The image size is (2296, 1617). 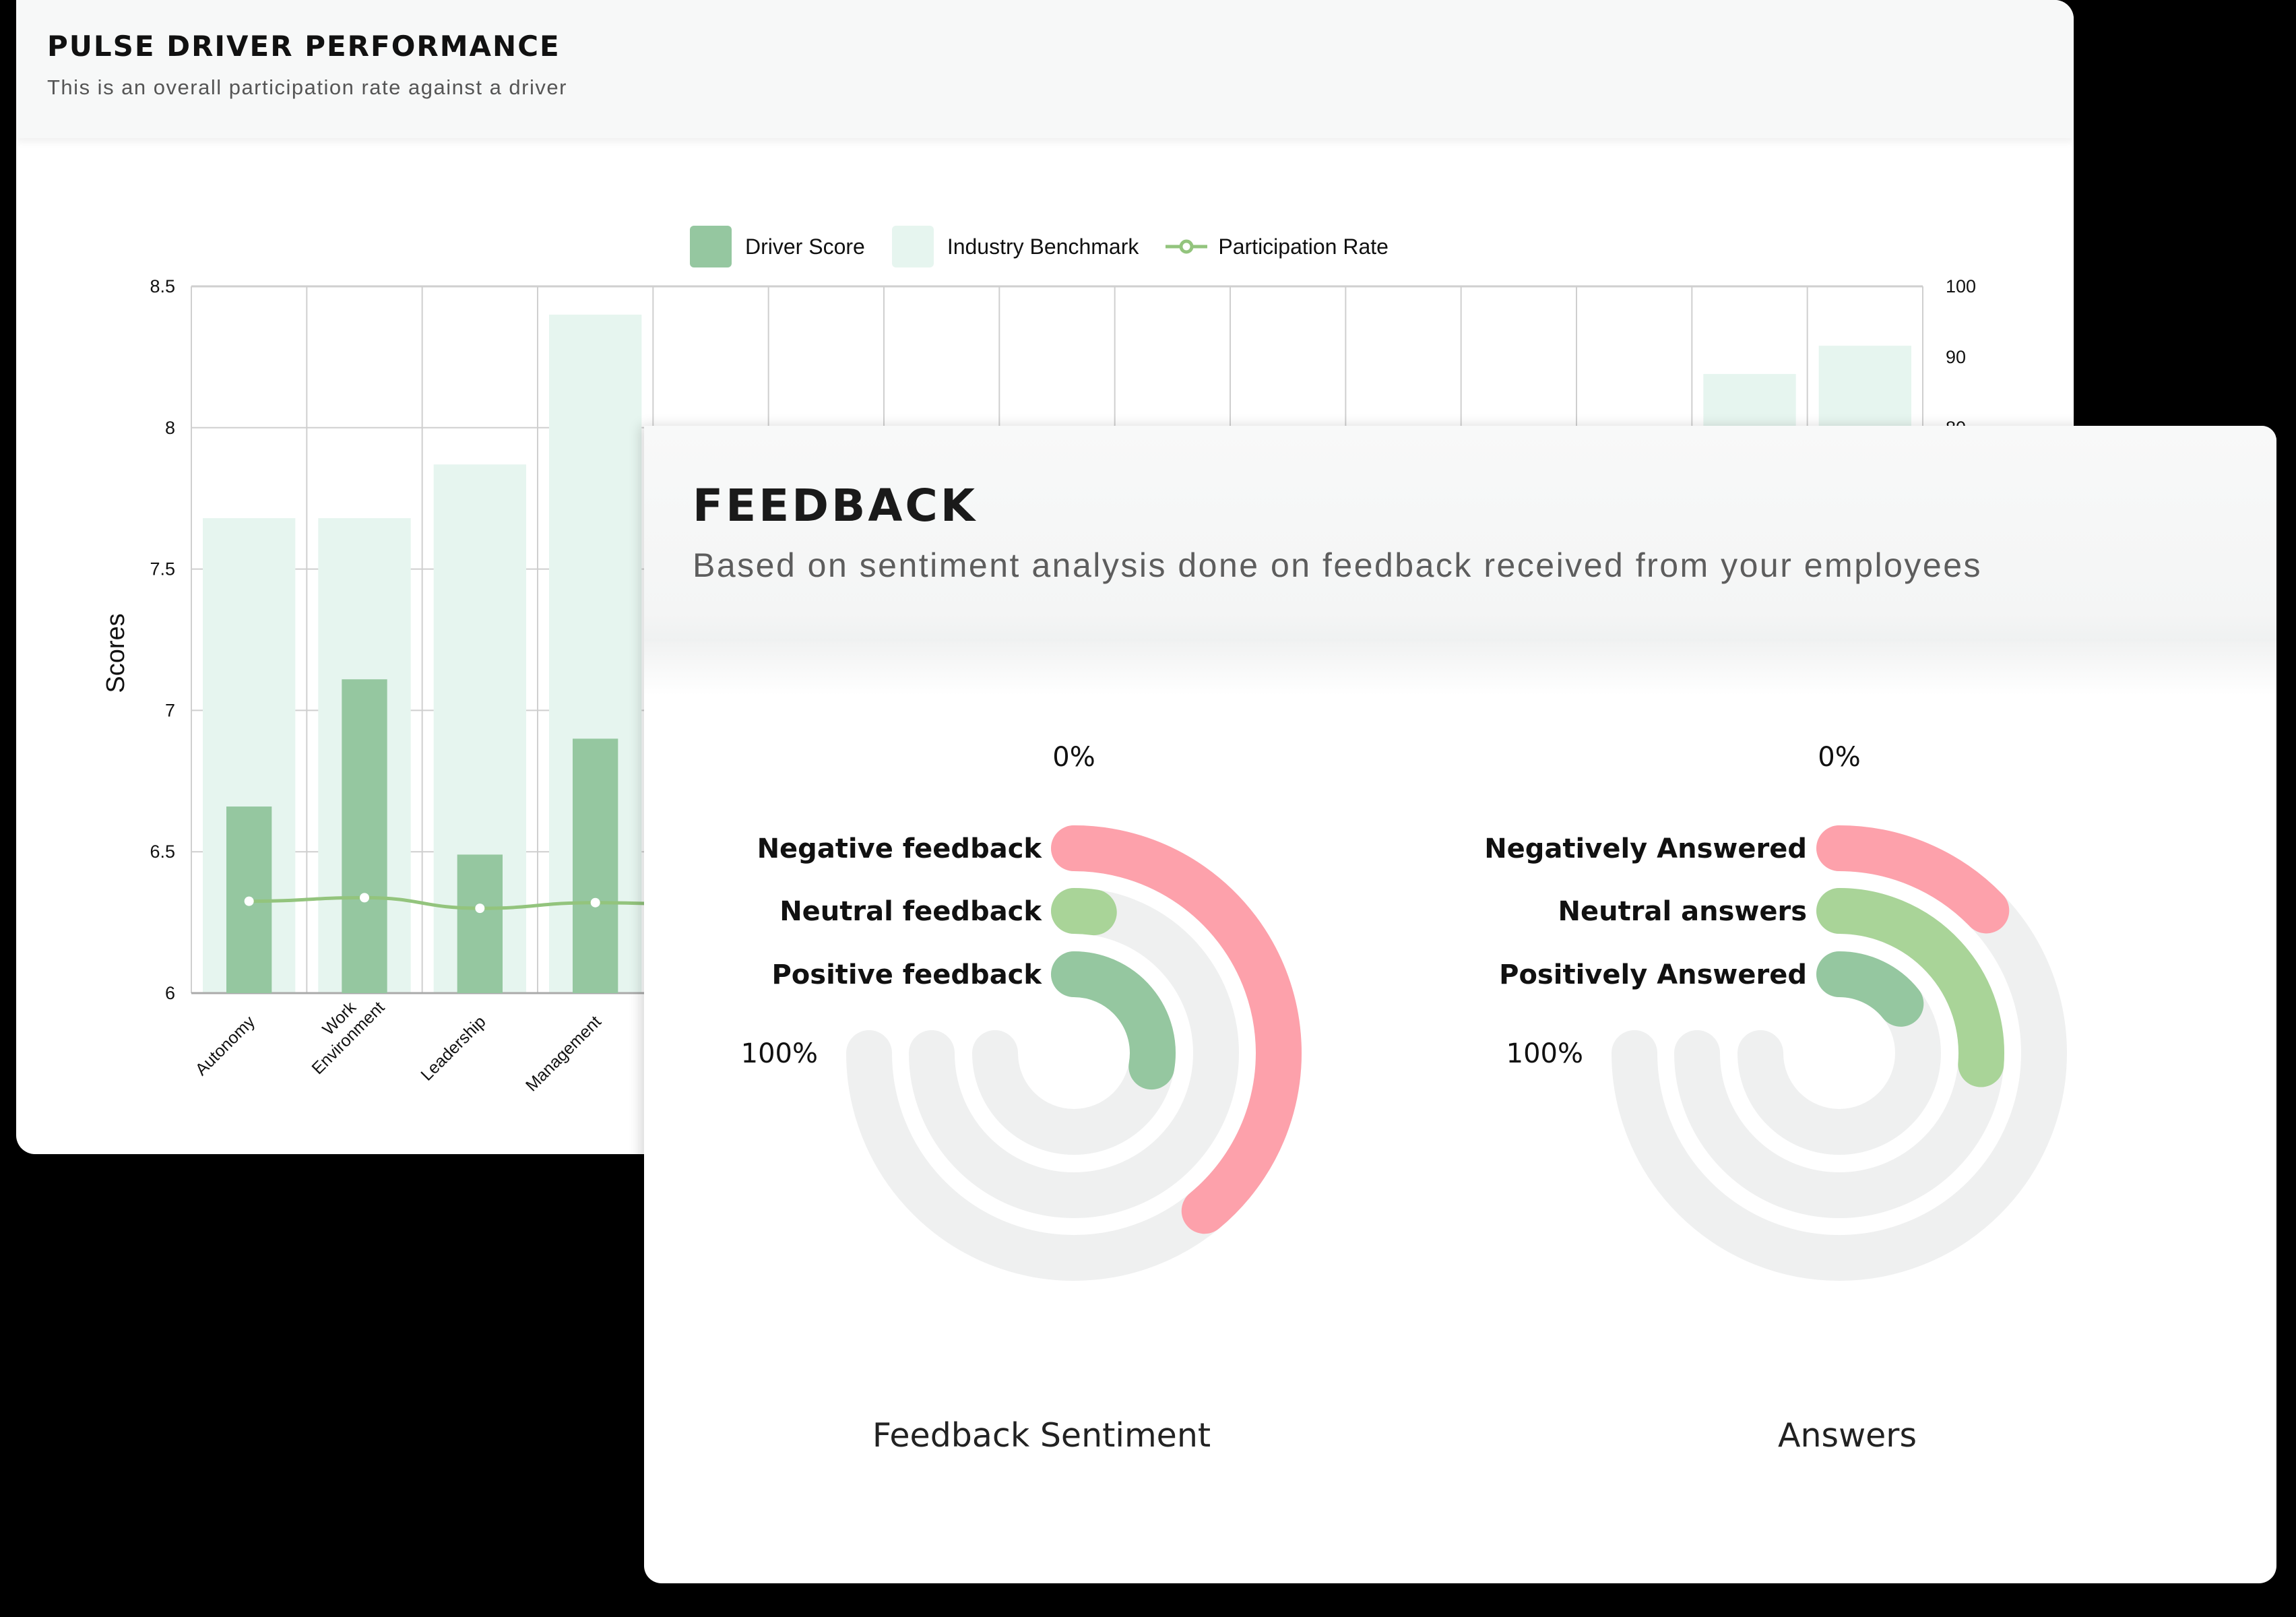 What do you see at coordinates (1460, 668) in the screenshot?
I see `header-divider` at bounding box center [1460, 668].